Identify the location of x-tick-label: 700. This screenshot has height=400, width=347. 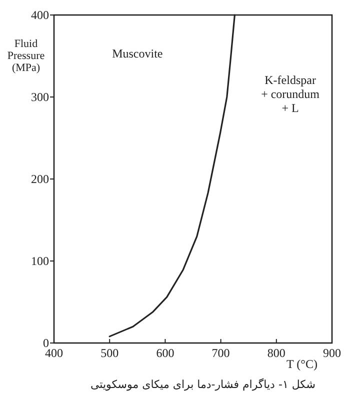
(221, 353).